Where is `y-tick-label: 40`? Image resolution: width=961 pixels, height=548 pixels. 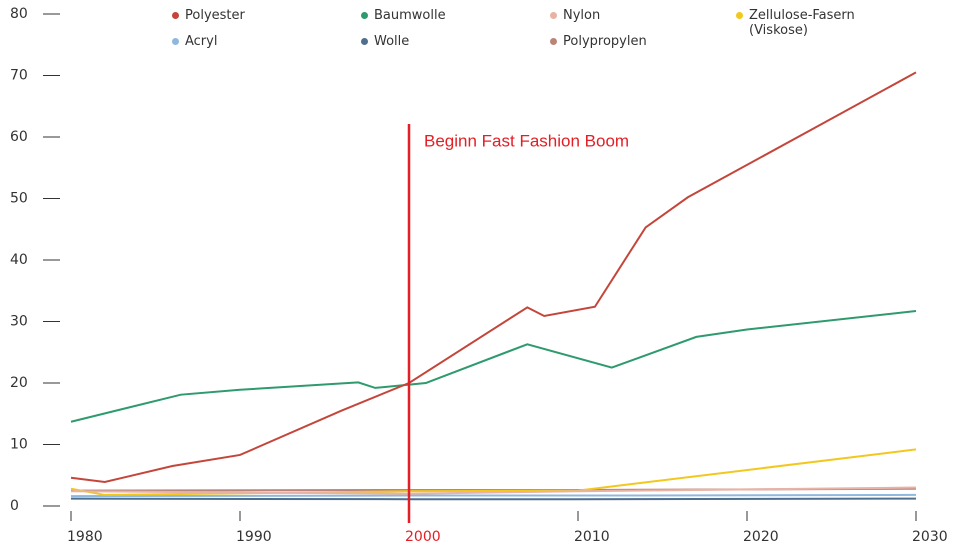 y-tick-label: 40 is located at coordinates (19, 260).